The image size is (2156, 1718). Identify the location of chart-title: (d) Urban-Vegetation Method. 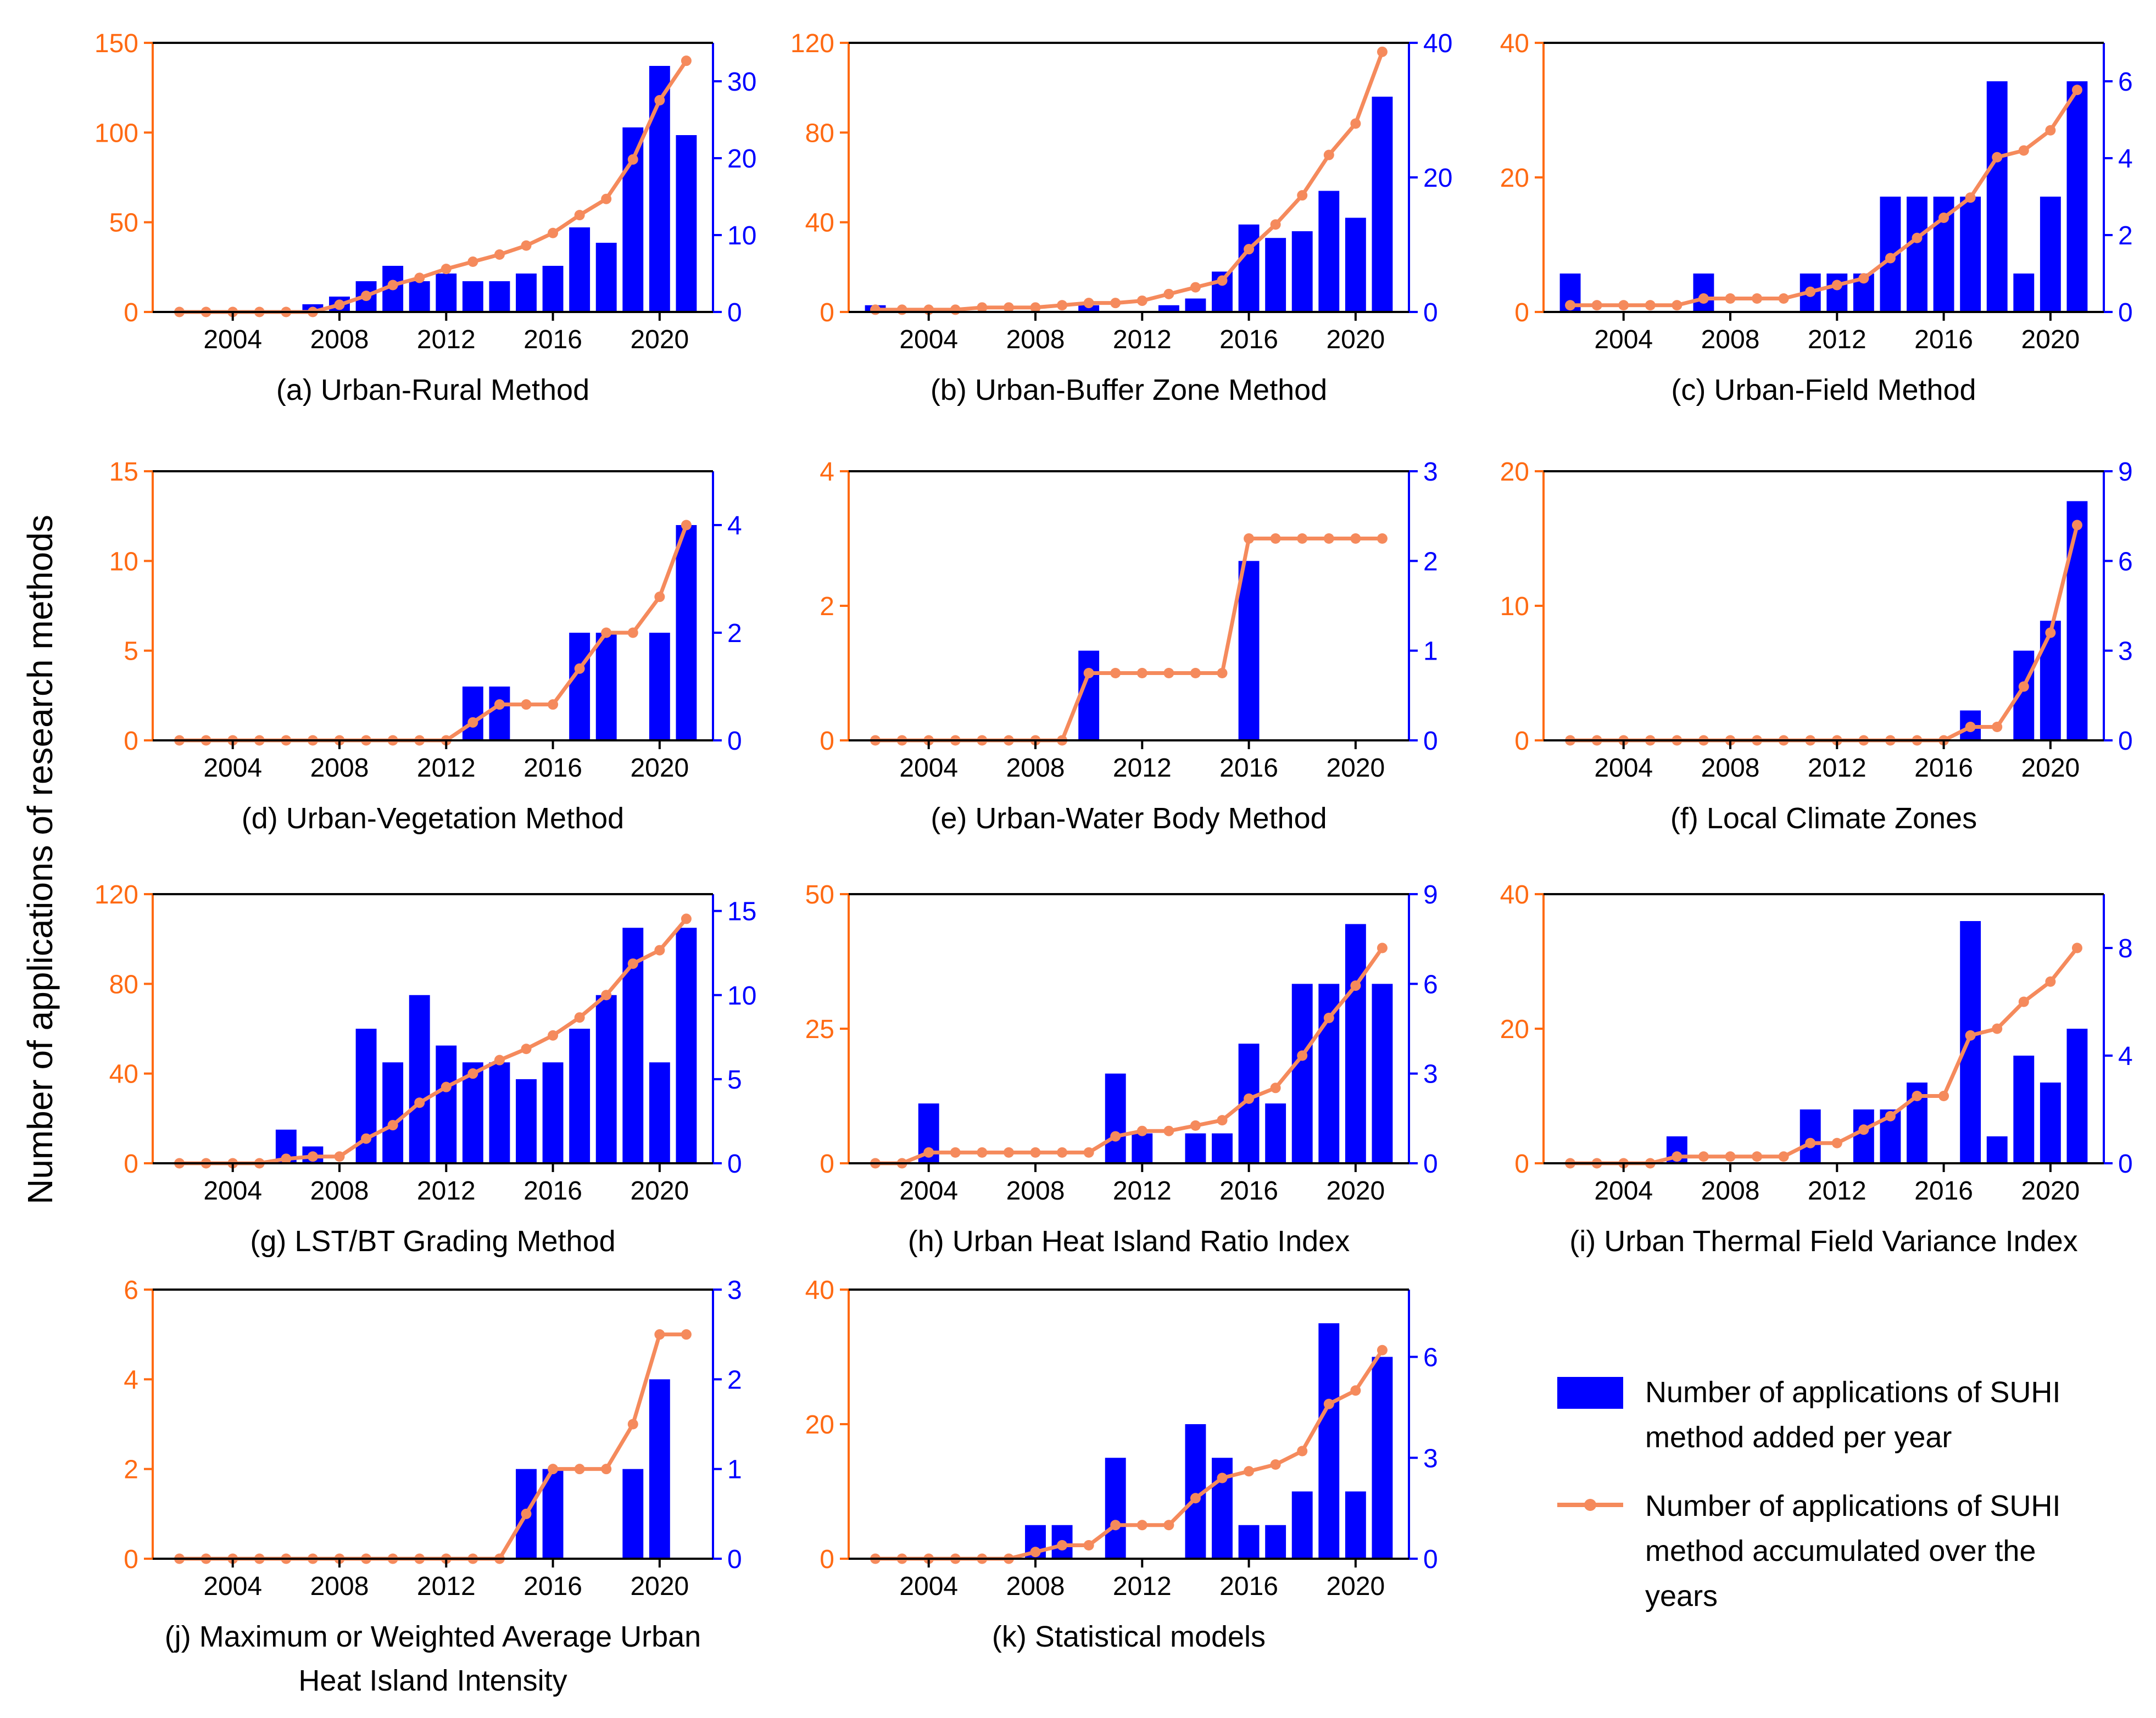
(433, 819).